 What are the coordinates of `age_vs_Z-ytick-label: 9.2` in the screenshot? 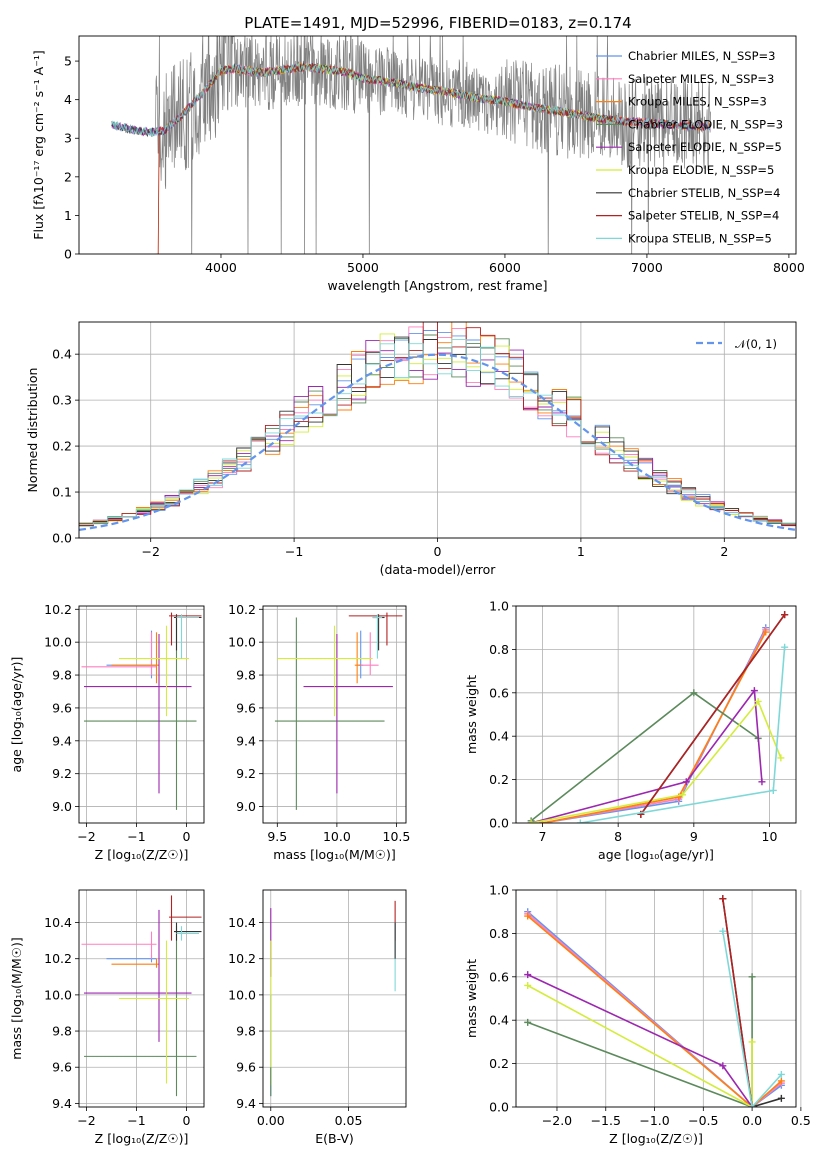 It's located at (62, 773).